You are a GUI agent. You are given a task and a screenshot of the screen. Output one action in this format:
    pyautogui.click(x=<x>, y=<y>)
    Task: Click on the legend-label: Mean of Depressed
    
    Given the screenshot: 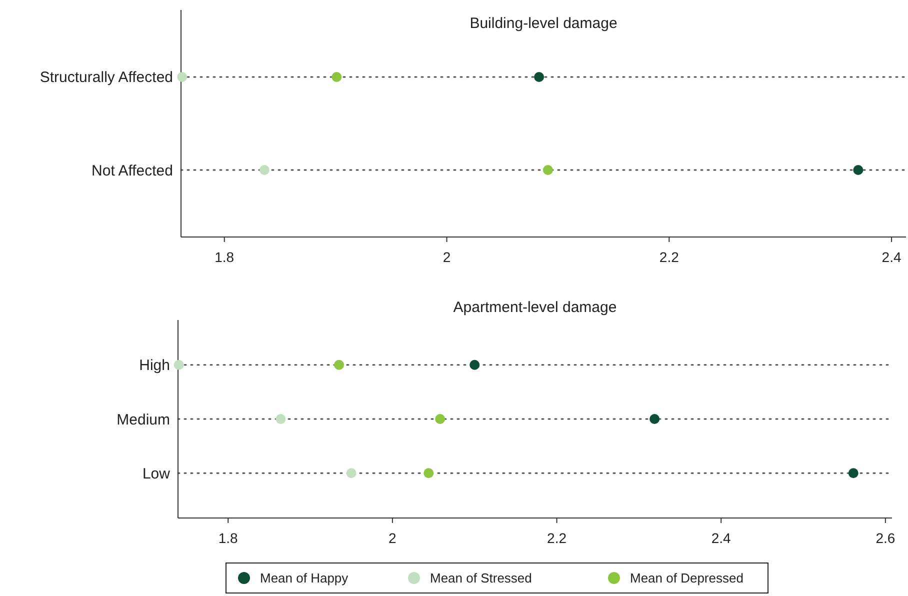 What is the action you would take?
    pyautogui.click(x=687, y=578)
    